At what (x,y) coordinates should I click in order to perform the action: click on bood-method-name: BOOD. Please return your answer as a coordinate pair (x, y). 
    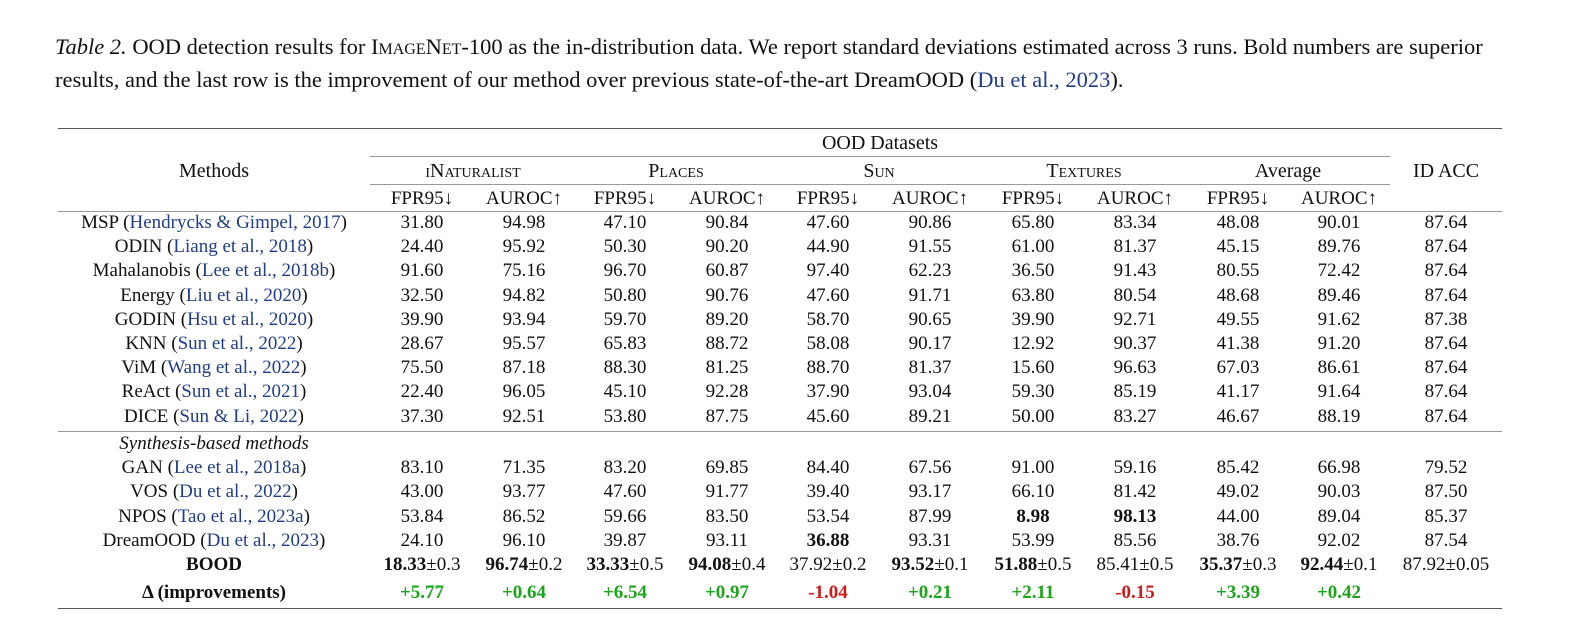
    Looking at the image, I should click on (214, 564).